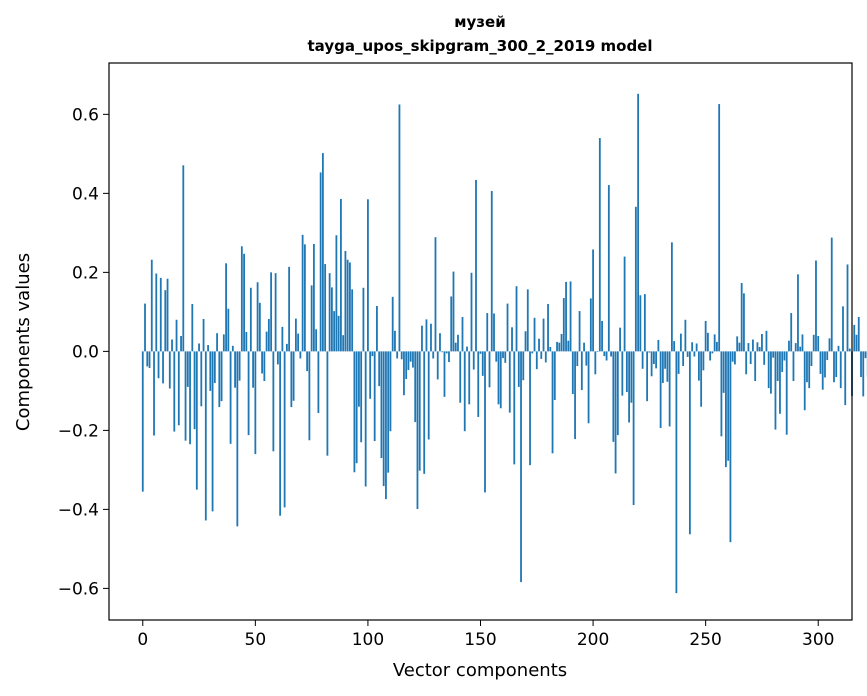  Describe the element at coordinates (85, 273) in the screenshot. I see `y-tick-label: 0.2` at that location.